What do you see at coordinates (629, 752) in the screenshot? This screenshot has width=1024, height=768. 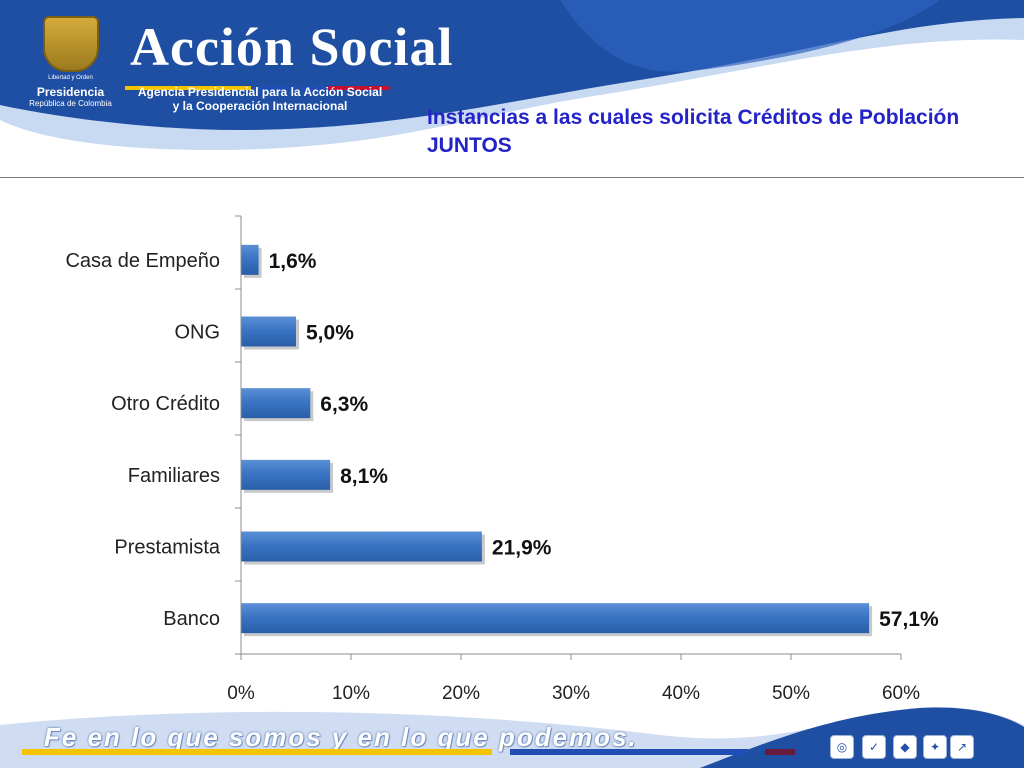 I see `footer-stripe-blue` at bounding box center [629, 752].